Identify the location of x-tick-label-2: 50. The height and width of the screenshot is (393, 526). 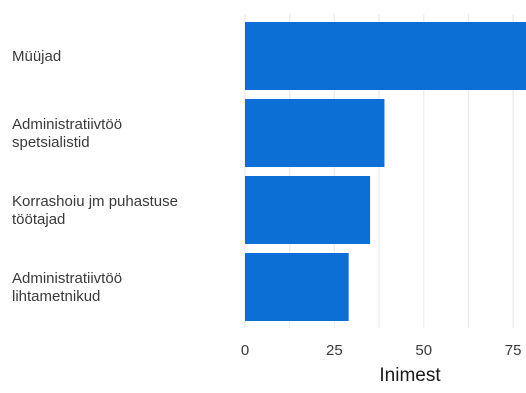
(423, 350).